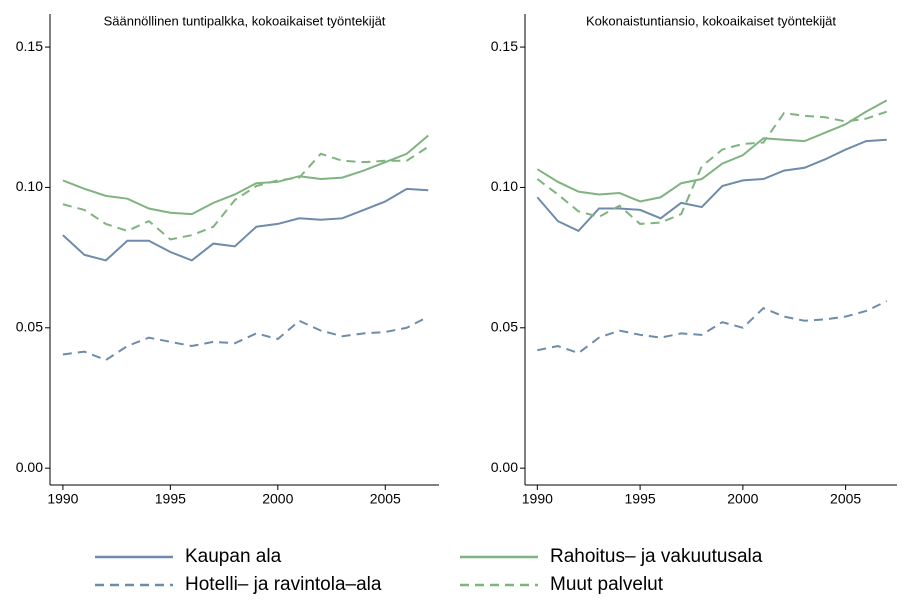  What do you see at coordinates (233, 556) in the screenshot?
I see `legend-label: Kaupan ala` at bounding box center [233, 556].